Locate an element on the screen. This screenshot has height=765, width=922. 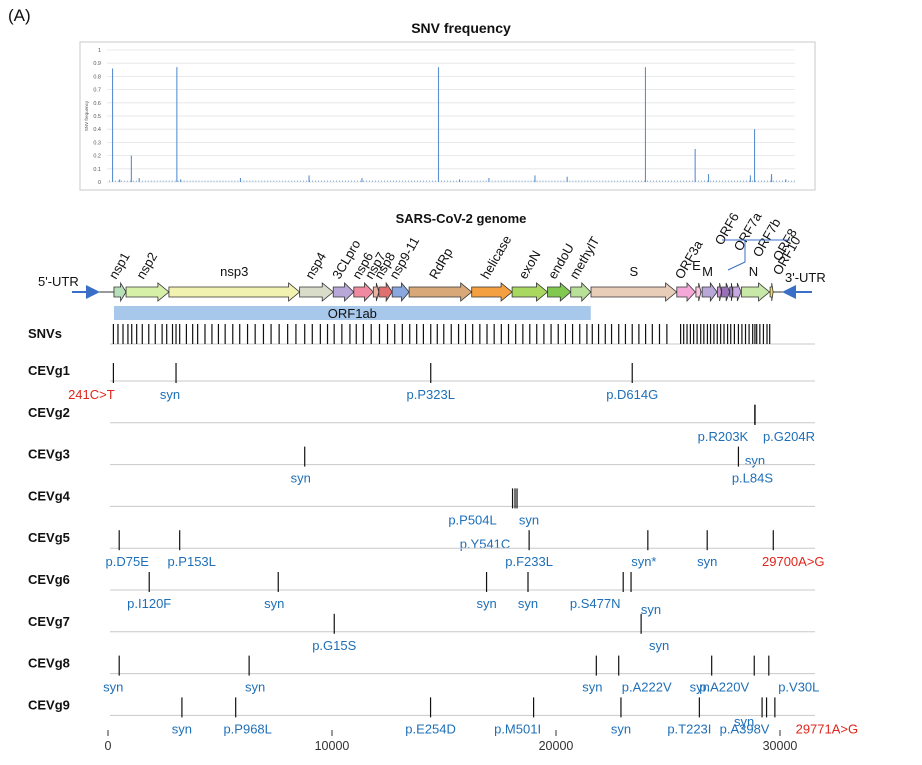
gene-label: N is located at coordinates (753, 271).